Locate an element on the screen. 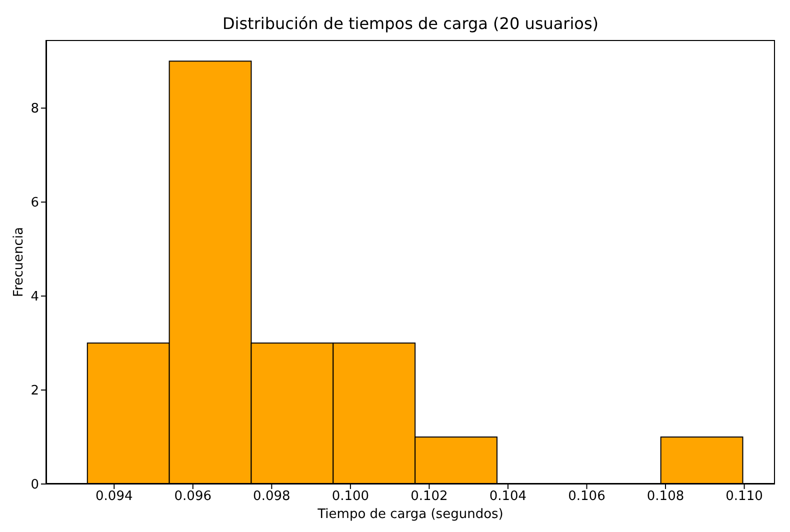  y-axis-title: Frecuencia is located at coordinates (19, 262).